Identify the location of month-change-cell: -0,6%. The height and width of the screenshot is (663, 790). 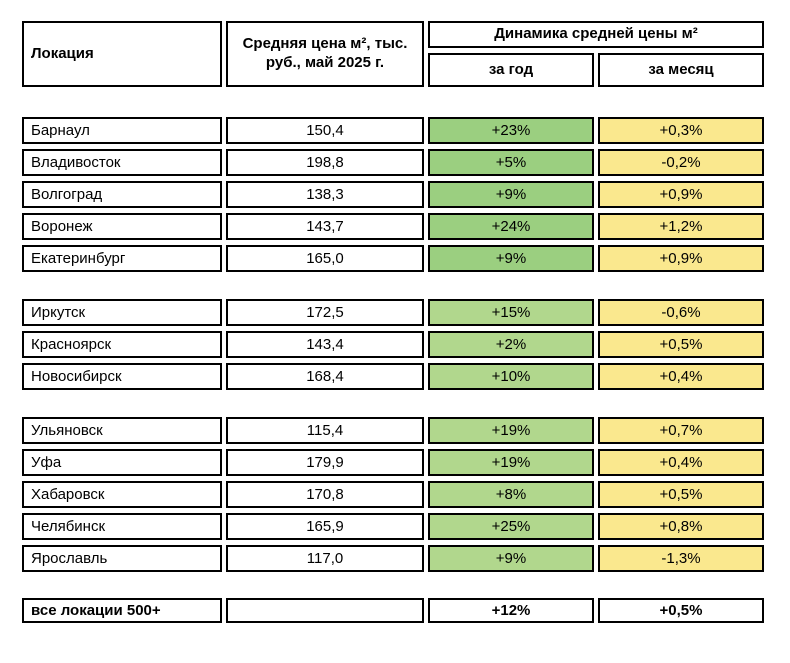
(681, 312).